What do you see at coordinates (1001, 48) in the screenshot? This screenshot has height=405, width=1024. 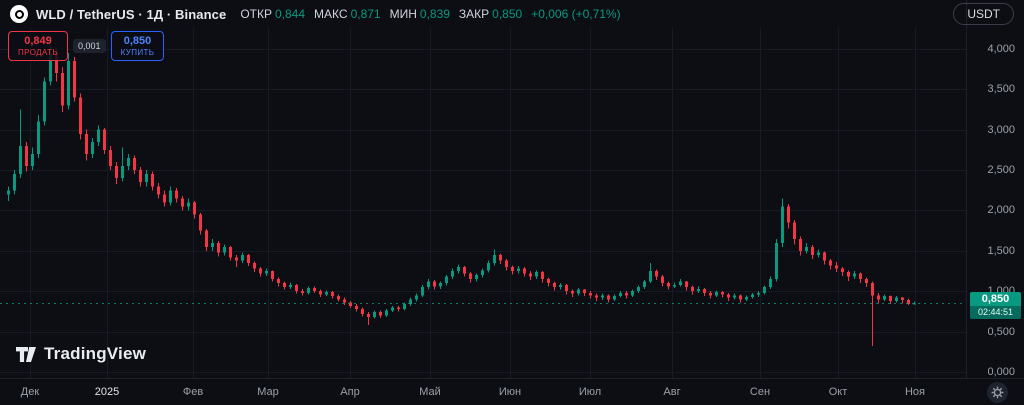 I see `price-tick-label: 4,000` at bounding box center [1001, 48].